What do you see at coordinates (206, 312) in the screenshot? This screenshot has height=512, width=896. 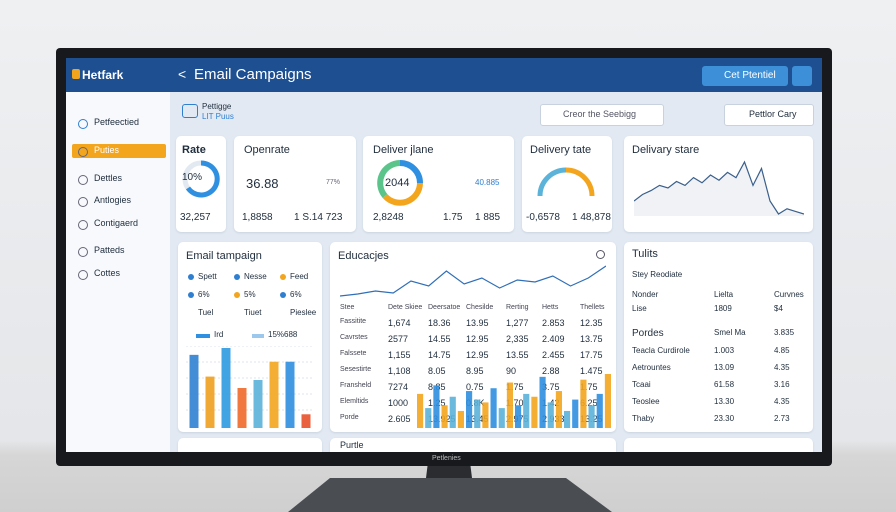 I see `legend-item: Tuel` at bounding box center [206, 312].